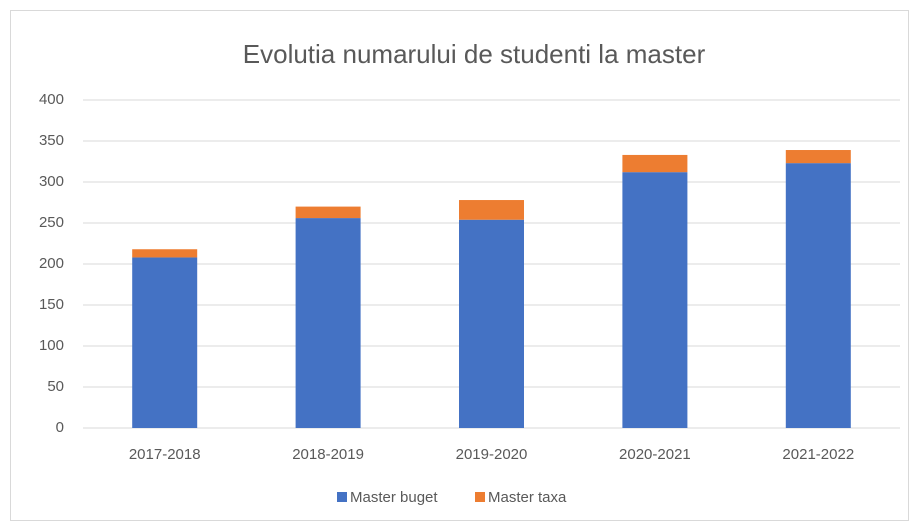  What do you see at coordinates (165, 454) in the screenshot?
I see `x-tick-label: 2017-2018` at bounding box center [165, 454].